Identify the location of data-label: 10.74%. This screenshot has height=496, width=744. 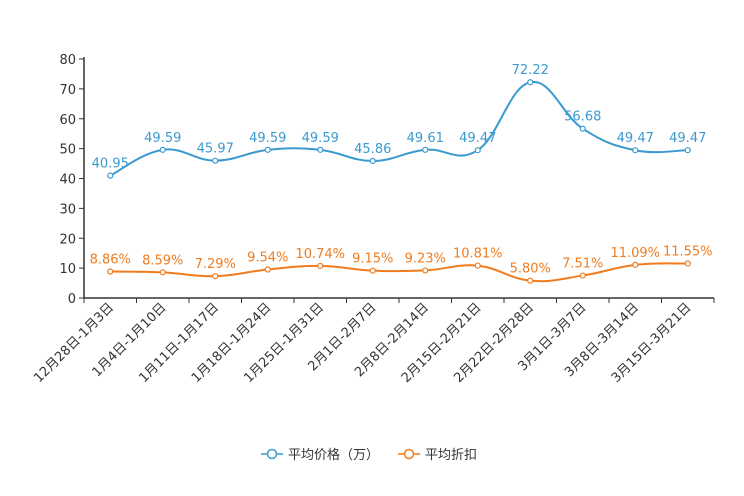
(320, 254).